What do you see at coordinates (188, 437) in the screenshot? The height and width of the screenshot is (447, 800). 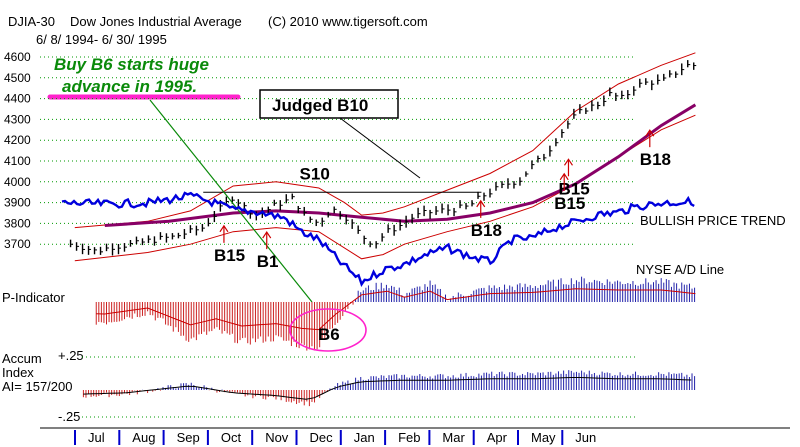 I see `month-label-sep: Sep` at bounding box center [188, 437].